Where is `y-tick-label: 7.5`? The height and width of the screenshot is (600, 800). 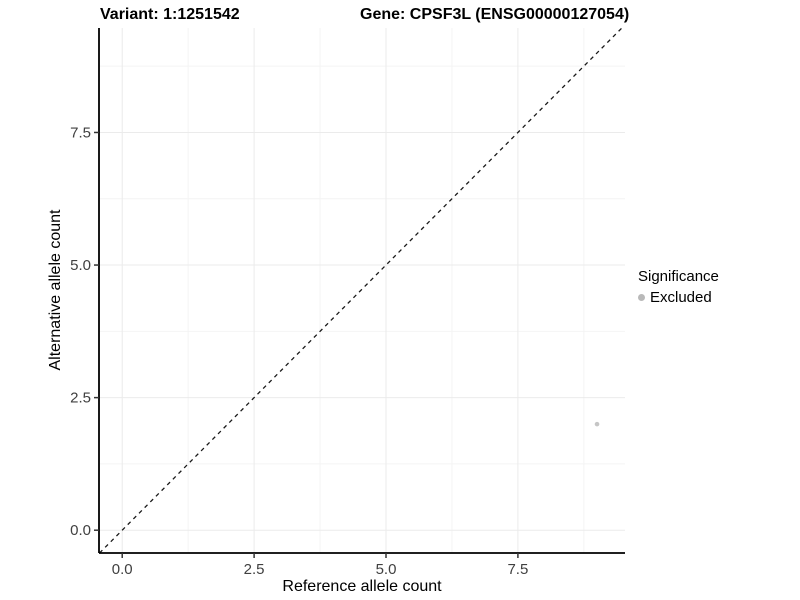
y-tick-label: 7.5 is located at coordinates (80, 132).